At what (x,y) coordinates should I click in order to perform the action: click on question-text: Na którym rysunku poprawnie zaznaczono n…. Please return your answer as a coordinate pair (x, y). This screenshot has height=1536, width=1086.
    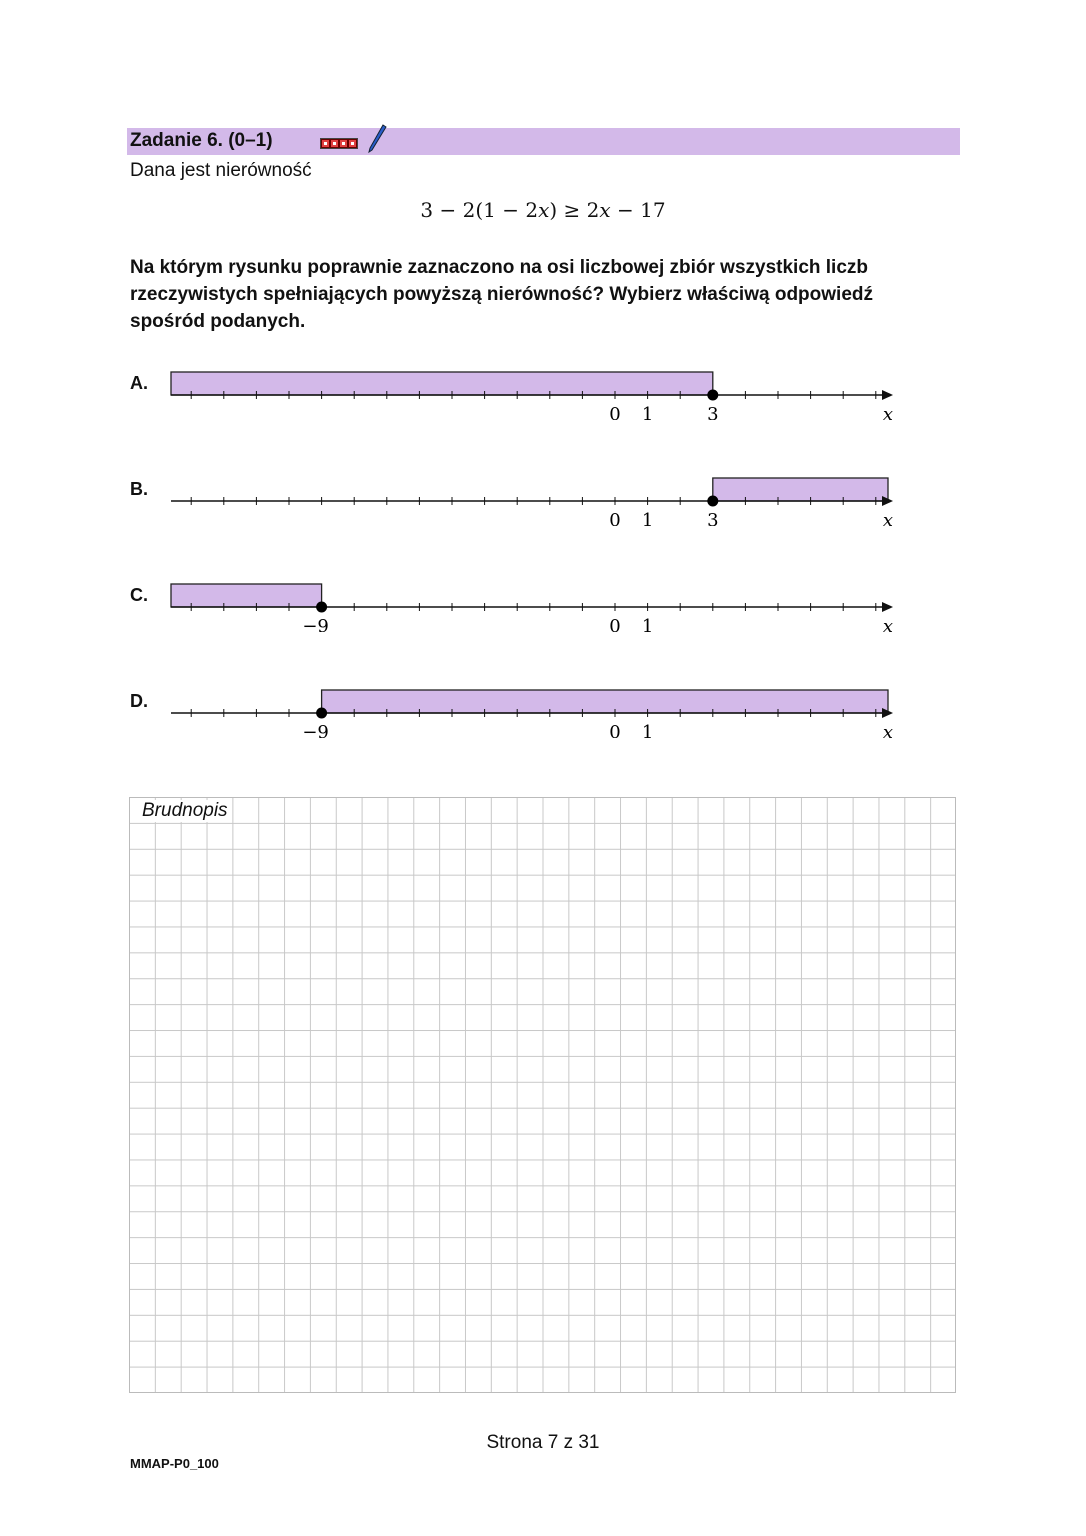
    Looking at the image, I should click on (501, 294).